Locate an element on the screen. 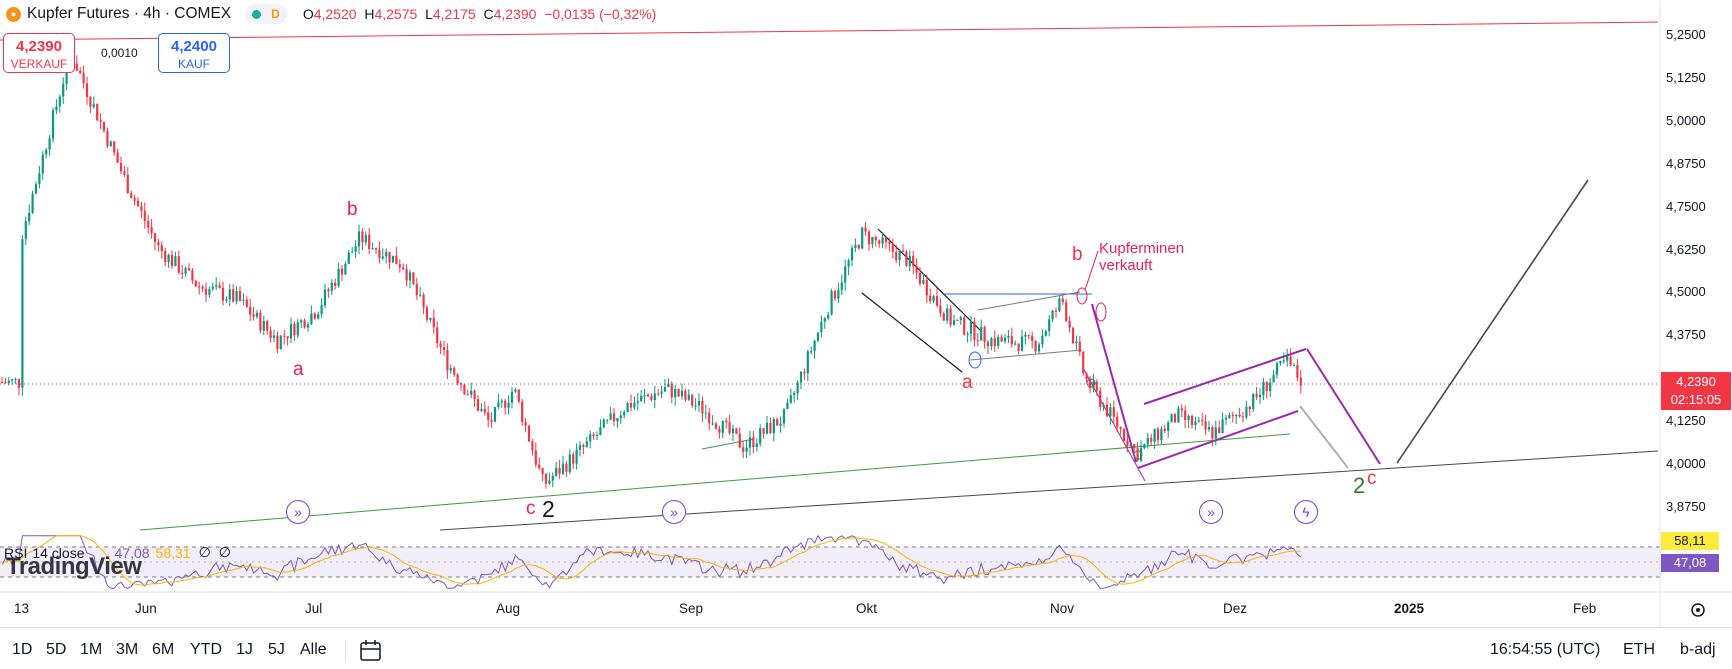 The image size is (1732, 669). annotation-note: Kupferminen verkauft is located at coordinates (1142, 257).